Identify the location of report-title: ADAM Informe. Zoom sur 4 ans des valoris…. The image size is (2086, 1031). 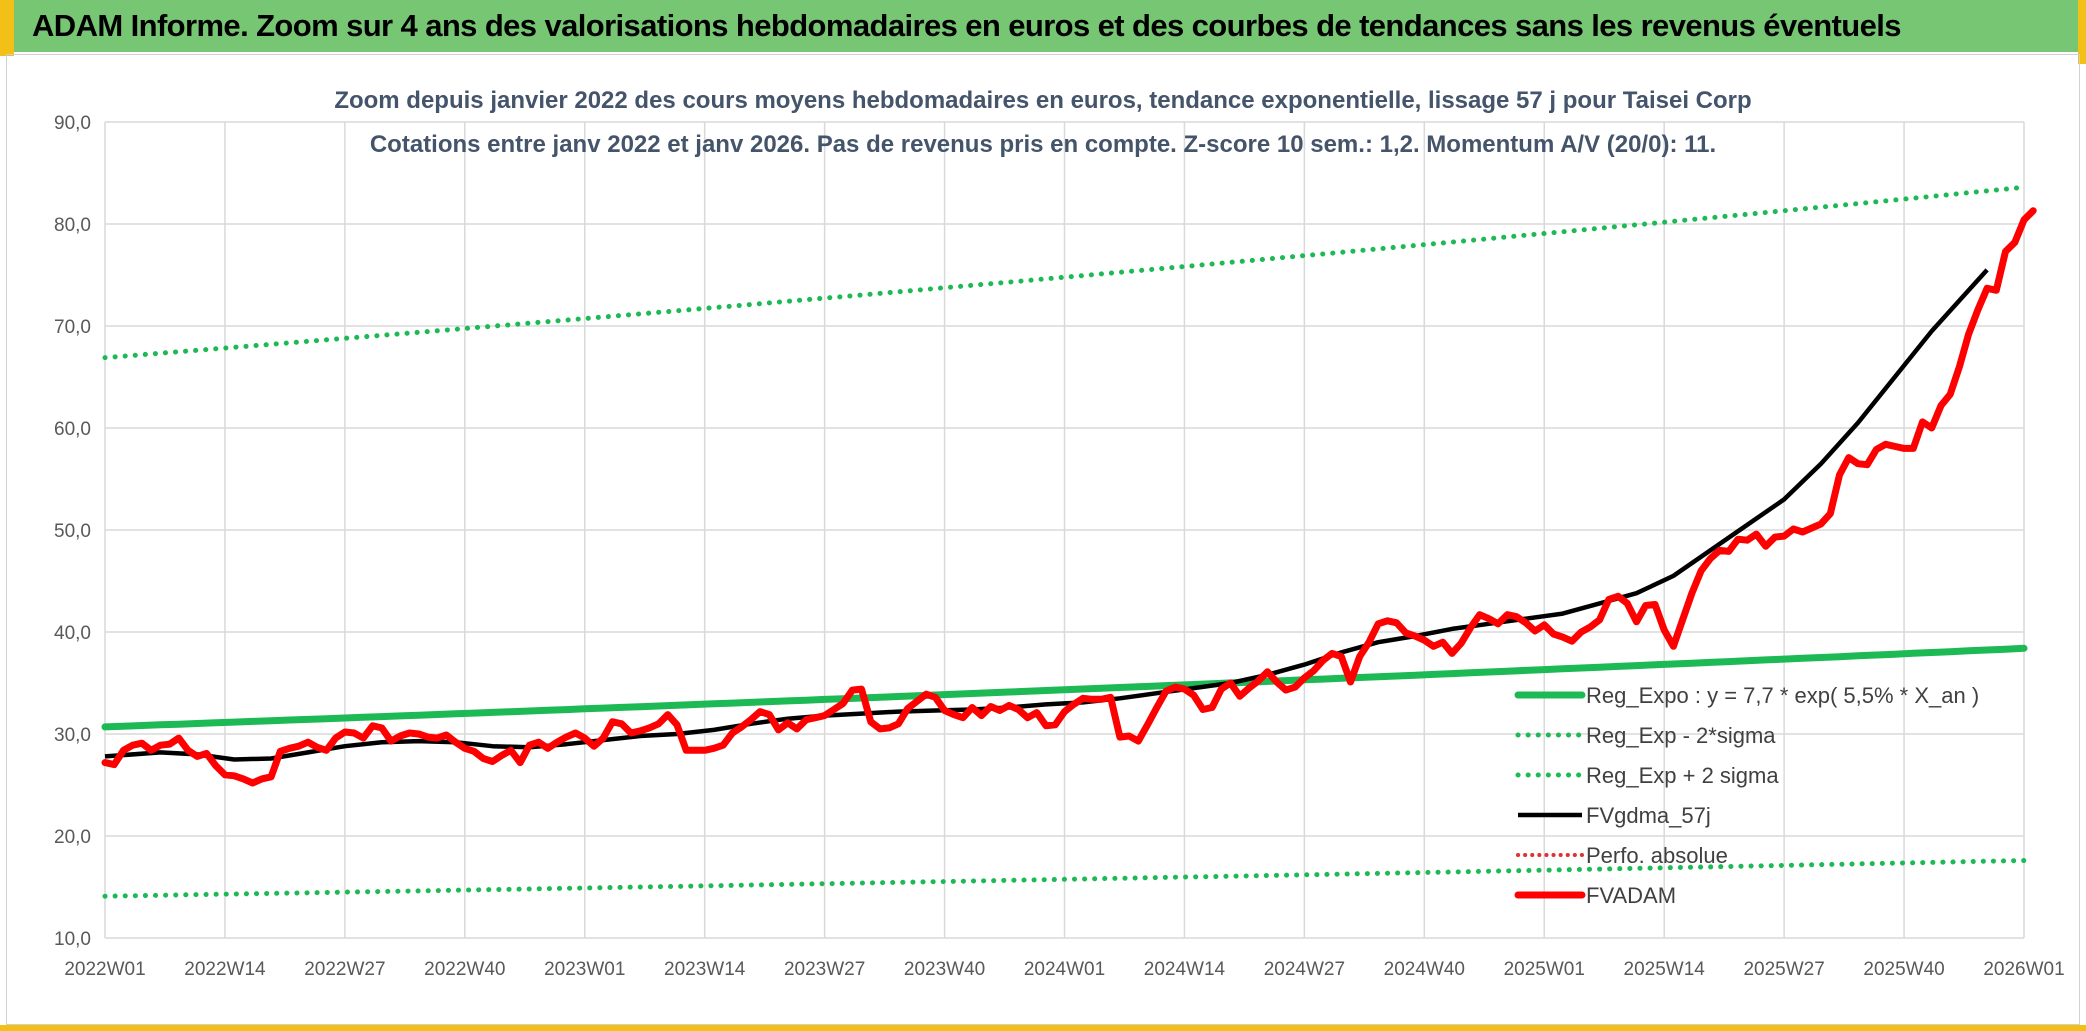
(967, 25).